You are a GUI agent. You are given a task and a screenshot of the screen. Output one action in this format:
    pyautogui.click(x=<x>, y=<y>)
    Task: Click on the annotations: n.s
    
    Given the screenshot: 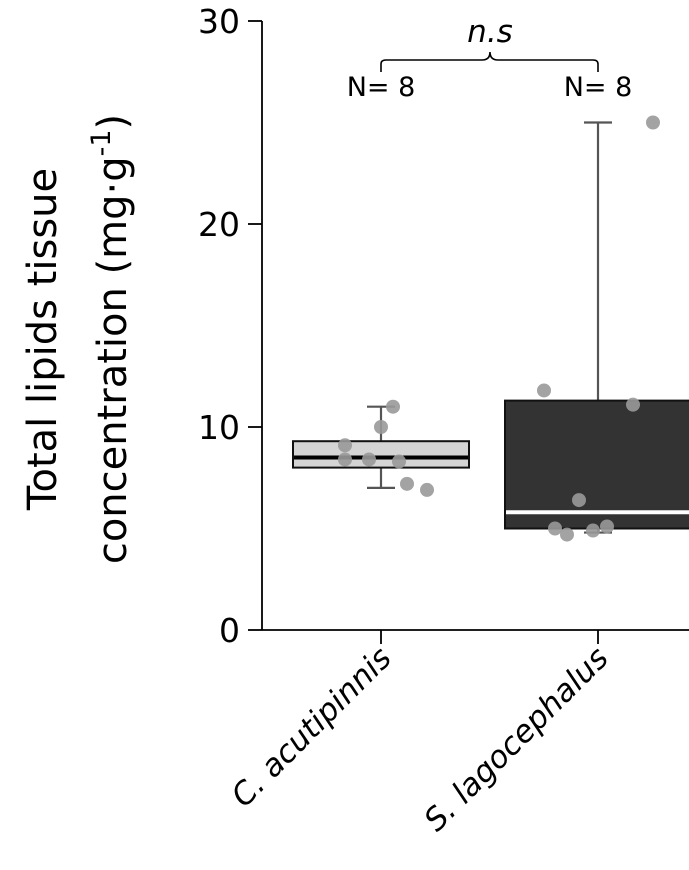 What is the action you would take?
    pyautogui.click(x=489, y=43)
    